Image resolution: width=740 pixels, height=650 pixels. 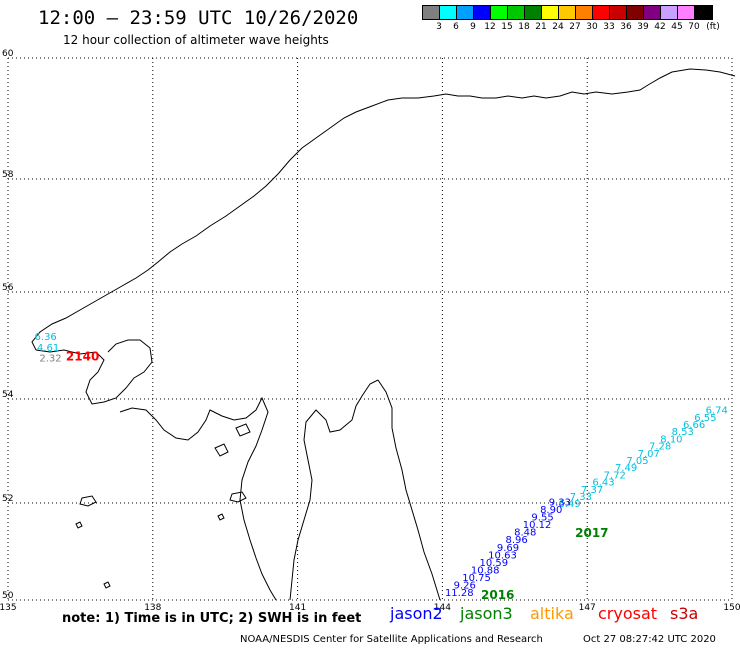 I want to click on scale-label: 70, so click(x=694, y=27).